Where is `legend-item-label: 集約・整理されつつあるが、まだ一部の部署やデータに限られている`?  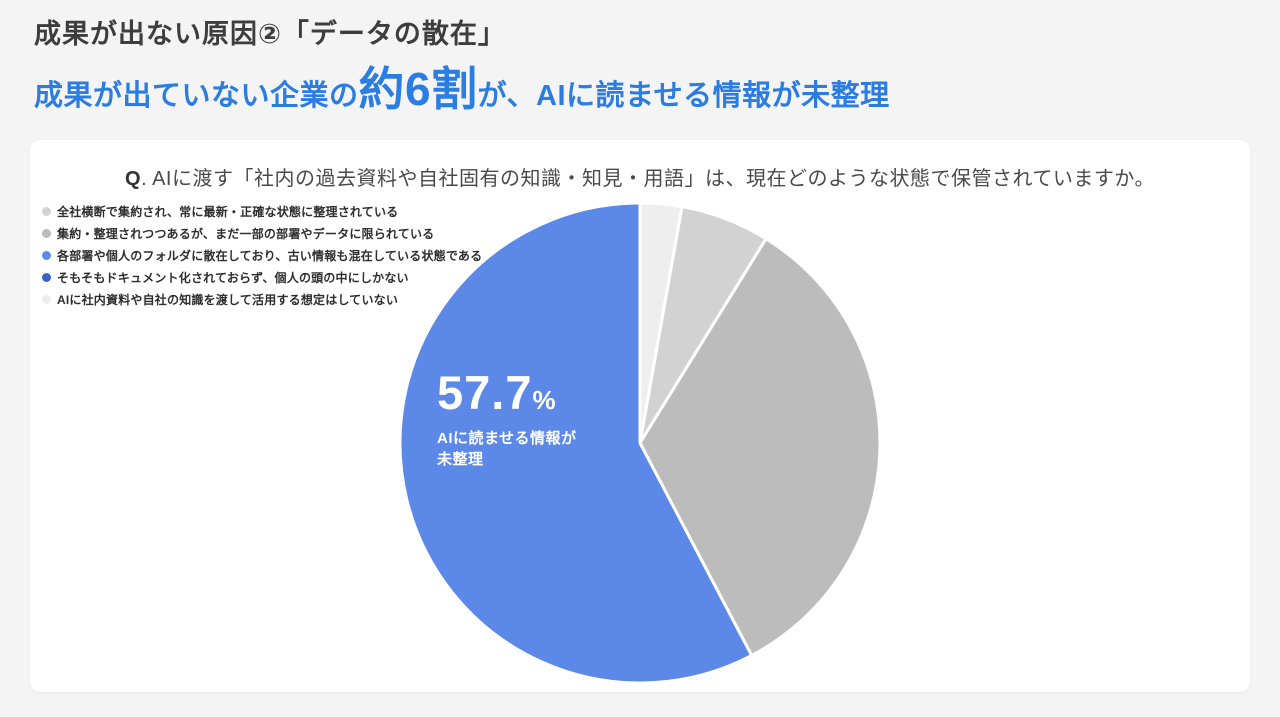 legend-item-label: 集約・整理されつつあるが、まだ一部の部署やデータに限られている is located at coordinates (246, 234).